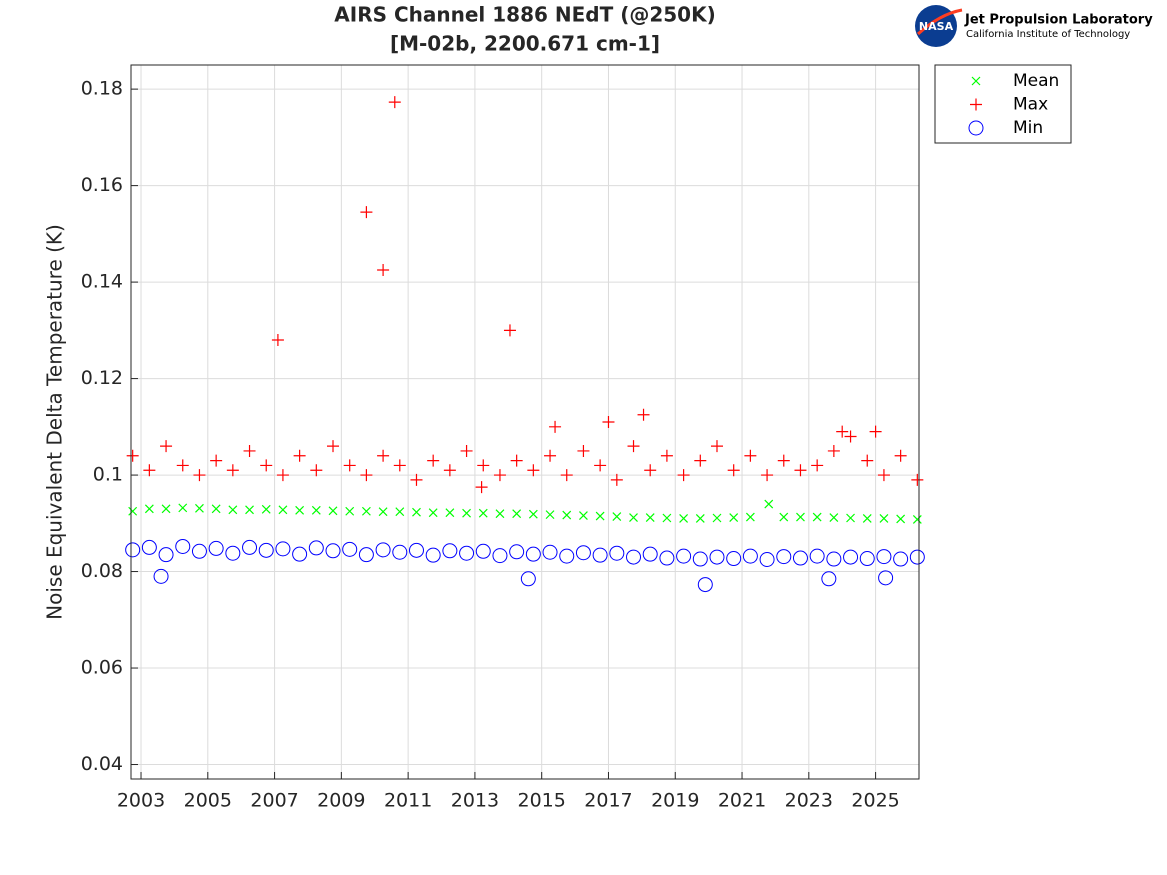 The height and width of the screenshot is (875, 1167). I want to click on x-tick-label: 2019, so click(675, 801).